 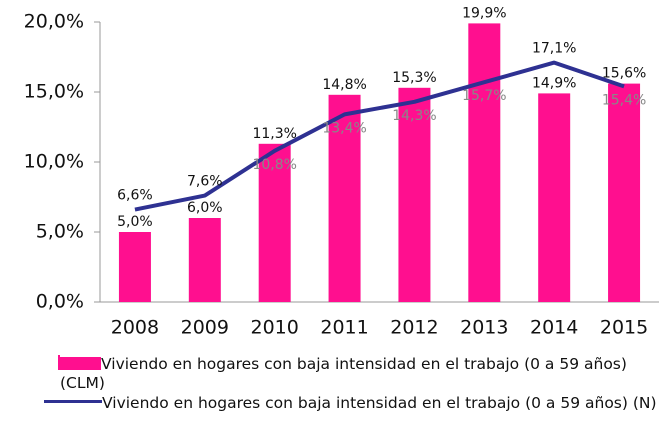 I want to click on data-label: 13,4%, so click(x=344, y=128).